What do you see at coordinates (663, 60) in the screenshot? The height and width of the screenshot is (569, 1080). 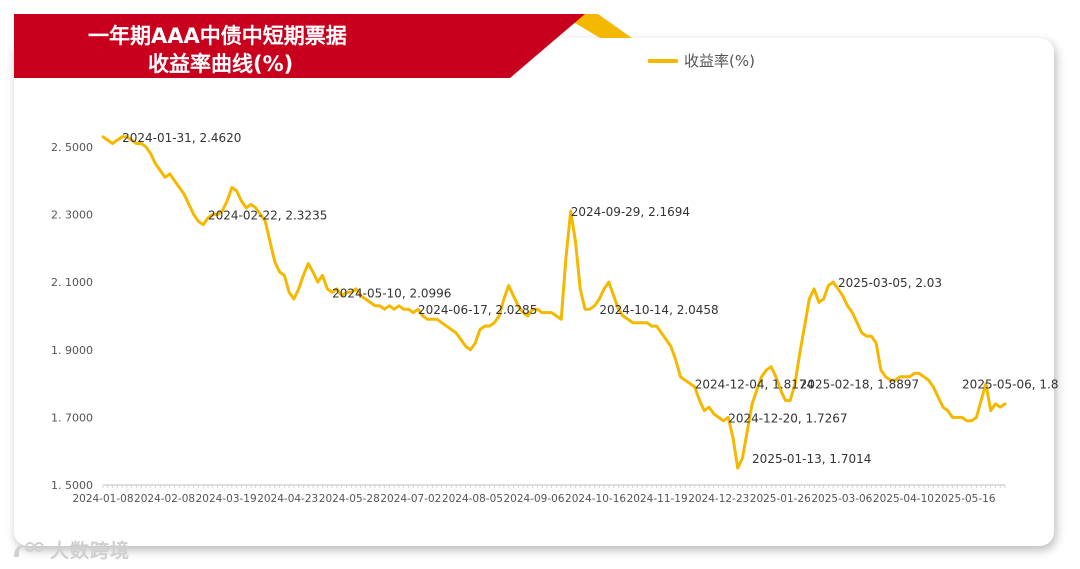 I see `legend-swatch` at bounding box center [663, 60].